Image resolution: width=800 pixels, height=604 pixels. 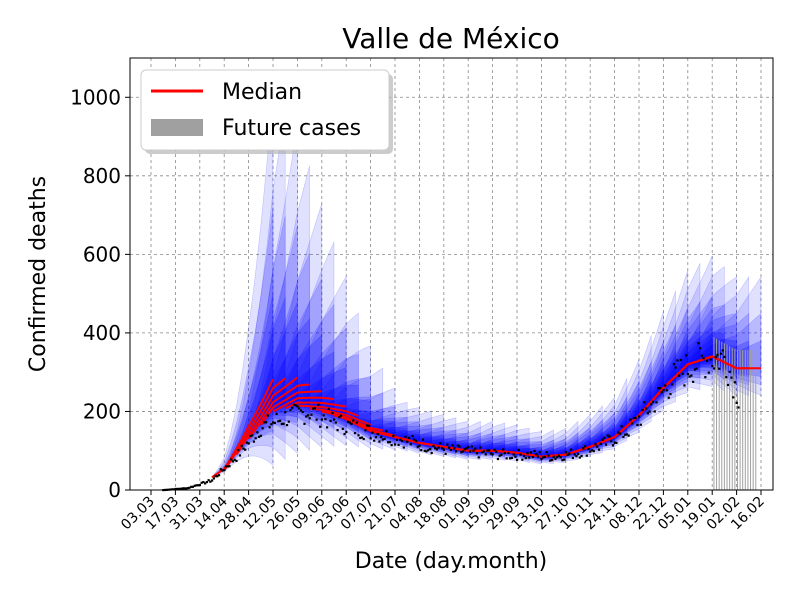 I want to click on x-axis-label: Date (day.month), so click(x=451, y=561).